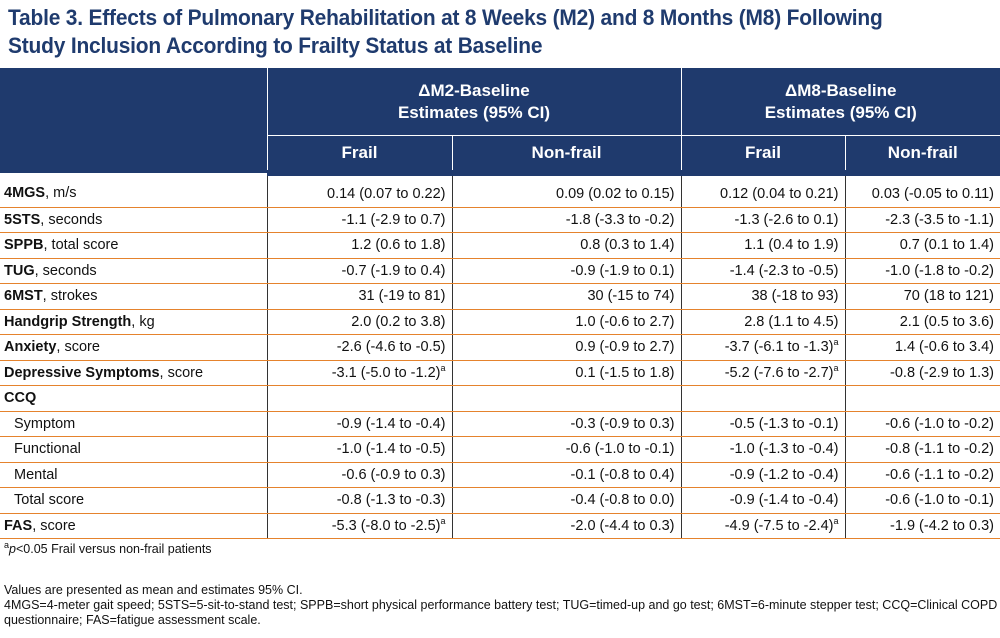  What do you see at coordinates (762, 449) in the screenshot?
I see `value-cell: -1.0 (-1.3 to -0.4)` at bounding box center [762, 449].